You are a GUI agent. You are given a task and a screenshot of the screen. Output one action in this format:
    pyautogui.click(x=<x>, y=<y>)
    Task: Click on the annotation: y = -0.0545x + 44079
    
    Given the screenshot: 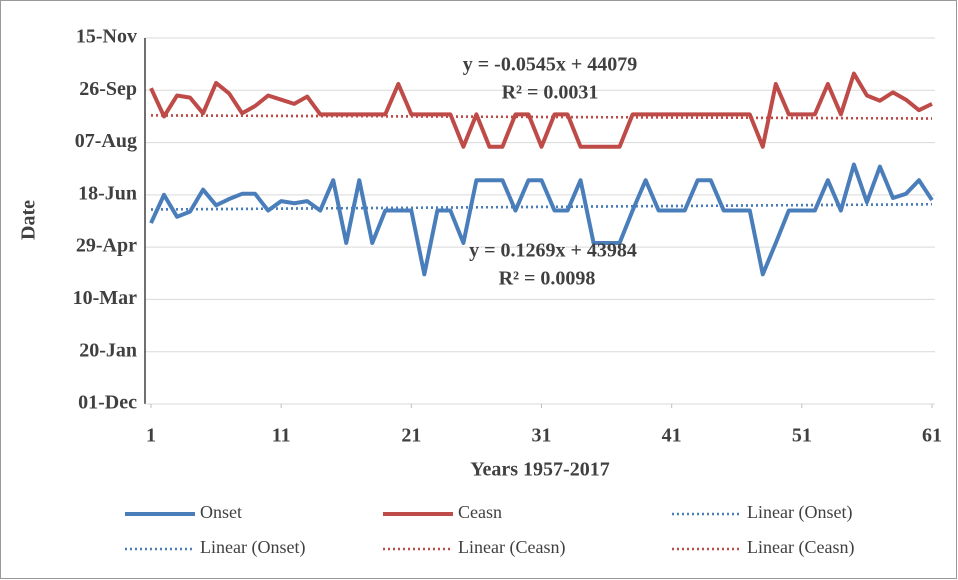 What is the action you would take?
    pyautogui.click(x=550, y=65)
    